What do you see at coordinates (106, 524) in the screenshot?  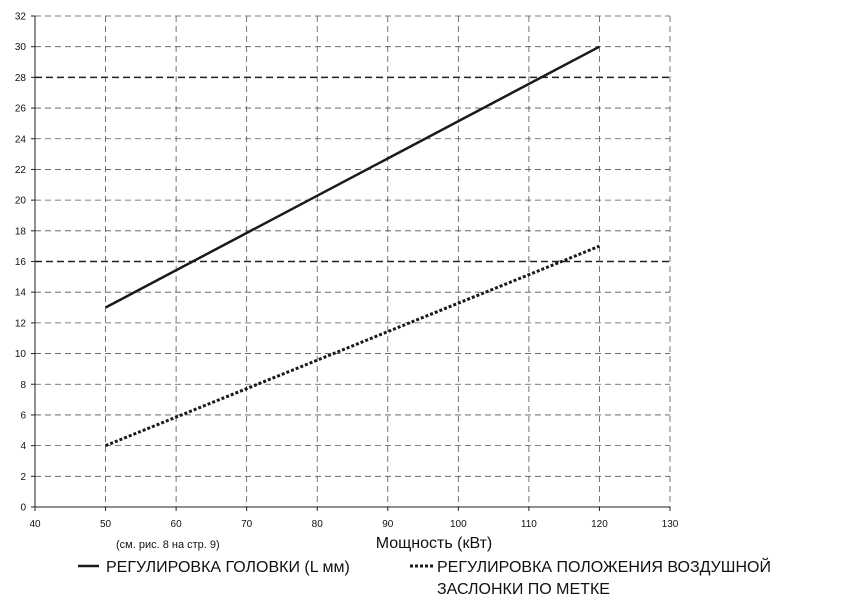 I see `x-tick-label: 50` at bounding box center [106, 524].